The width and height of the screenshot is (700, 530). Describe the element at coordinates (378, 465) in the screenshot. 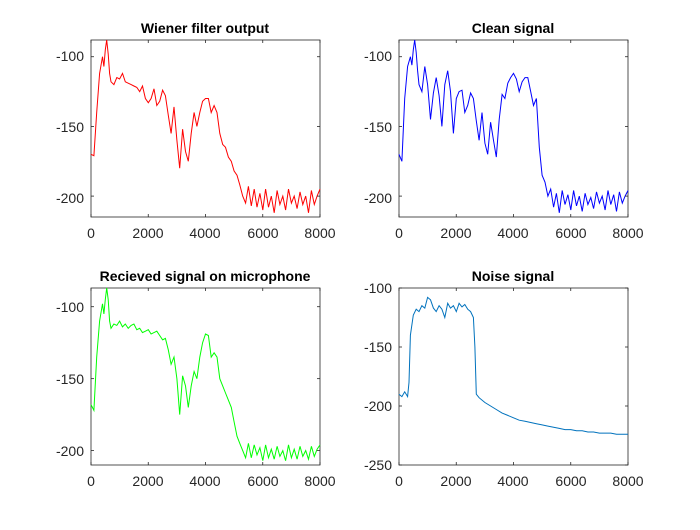

I see `y-tick-label: -250` at that location.